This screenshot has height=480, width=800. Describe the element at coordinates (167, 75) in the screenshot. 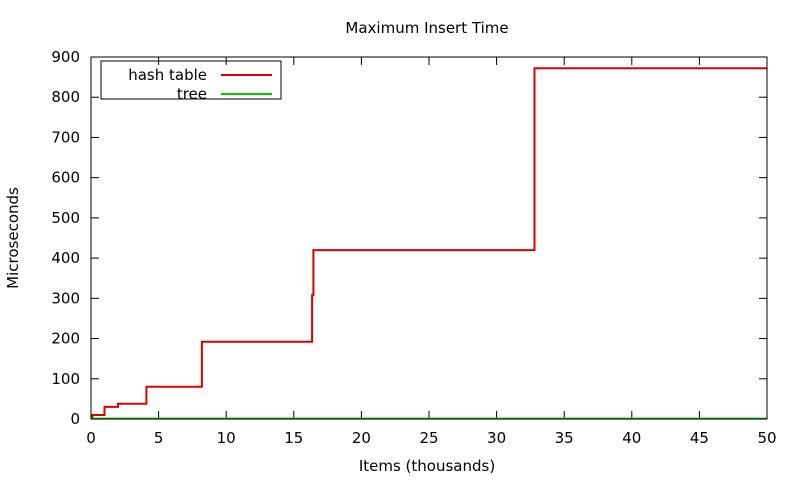

I see `legend-label: hash table` at that location.